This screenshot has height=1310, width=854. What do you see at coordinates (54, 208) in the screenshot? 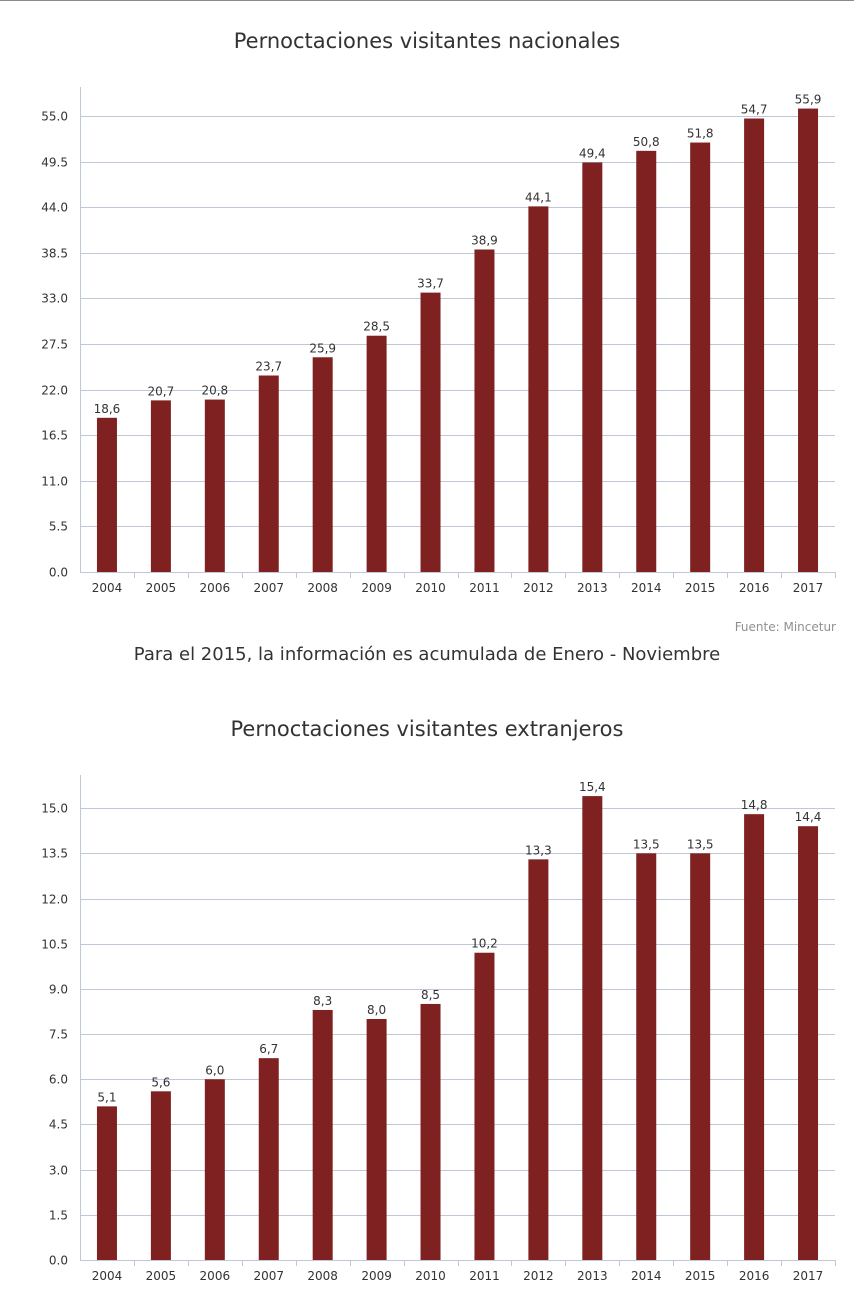
I see `y-tick-label: 44.0` at bounding box center [54, 208].